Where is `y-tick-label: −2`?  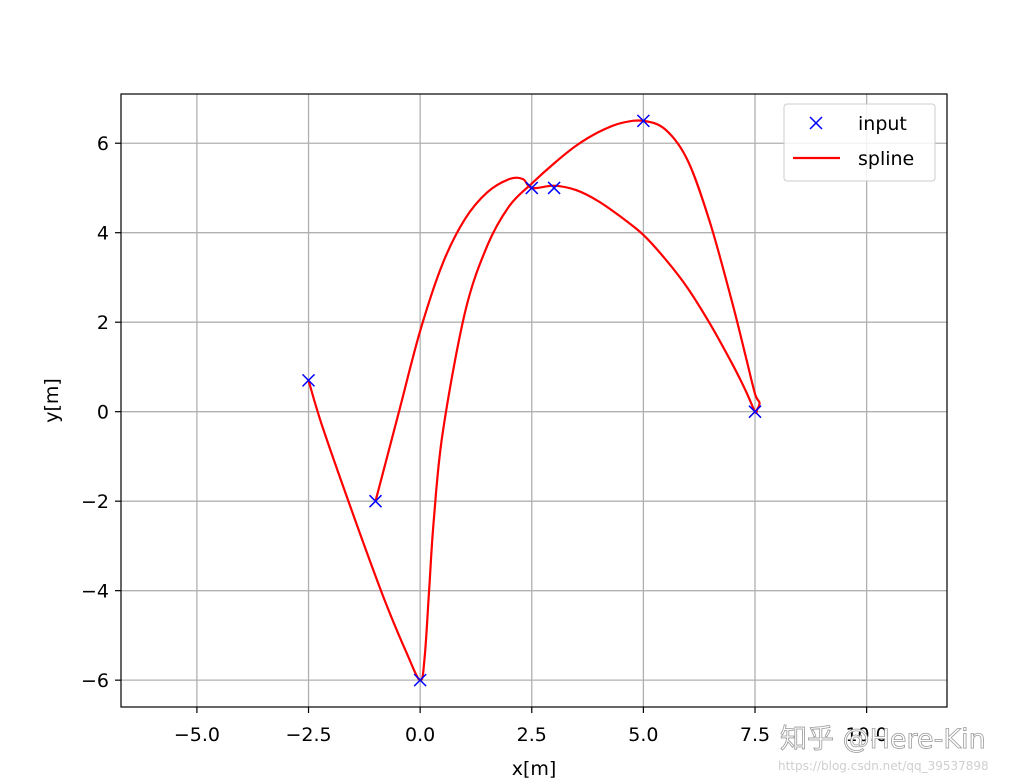 y-tick-label: −2 is located at coordinates (95, 502).